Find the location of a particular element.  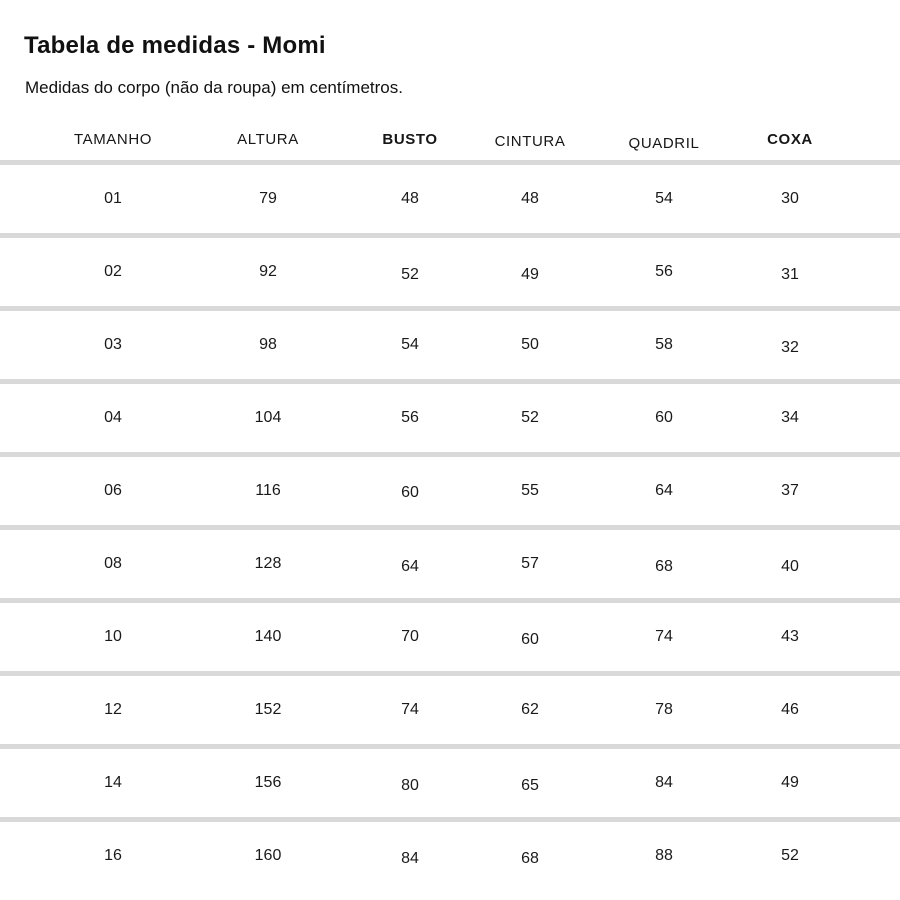

table-row: 16 160 84 68 88 52 is located at coordinates (450, 853).